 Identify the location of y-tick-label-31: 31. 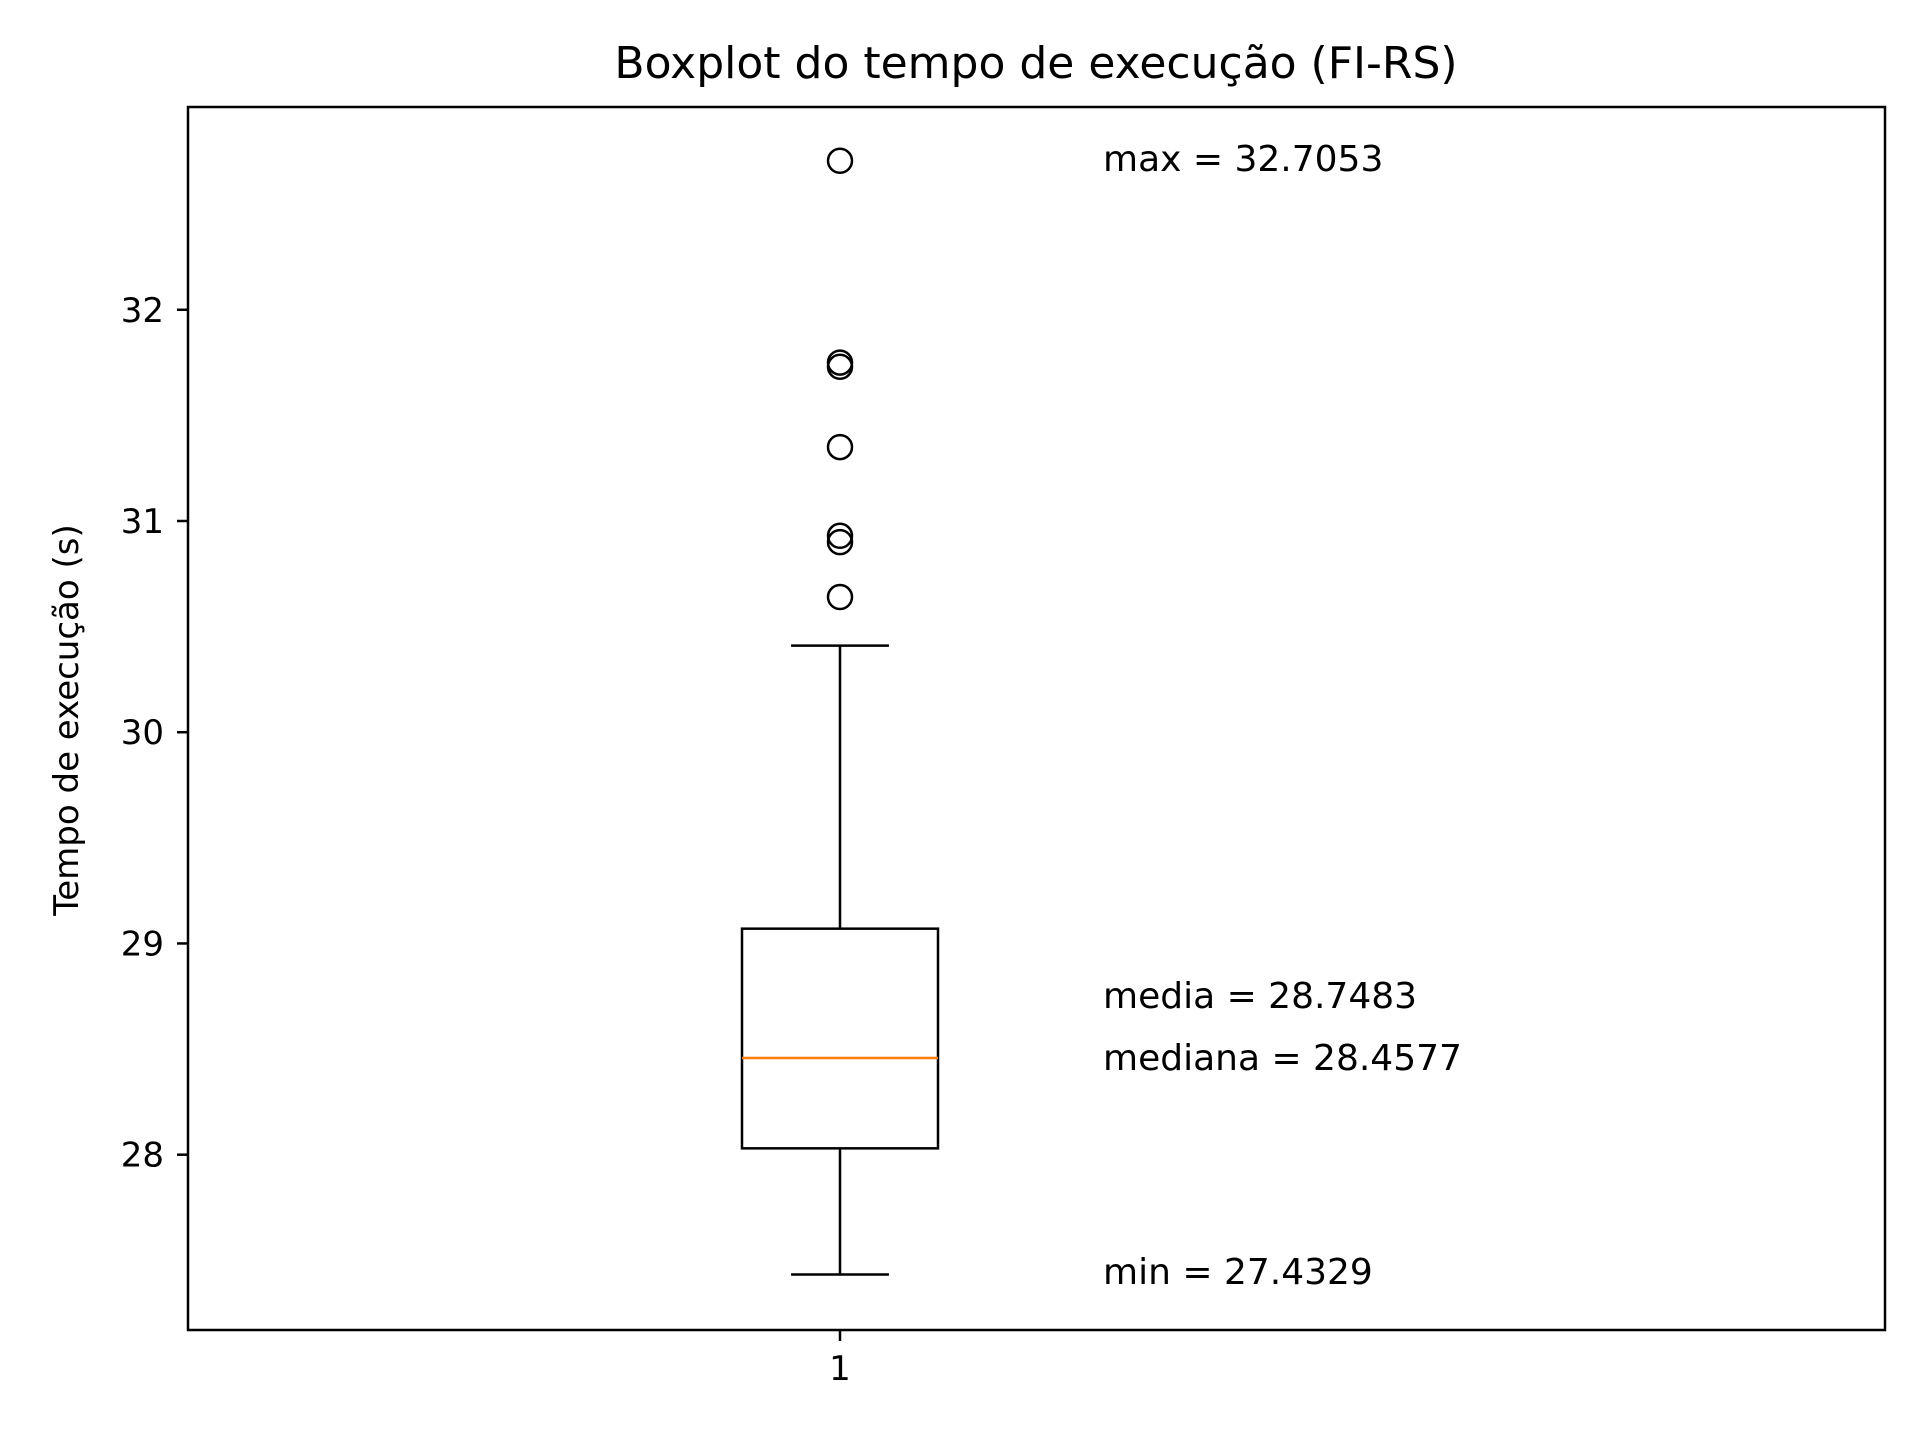
(142, 522).